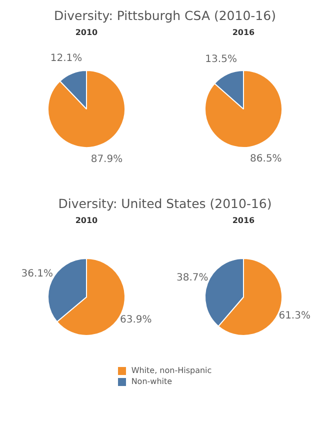 This screenshot has width=330, height=423. I want to click on data-label: 36.1%, so click(37, 274).